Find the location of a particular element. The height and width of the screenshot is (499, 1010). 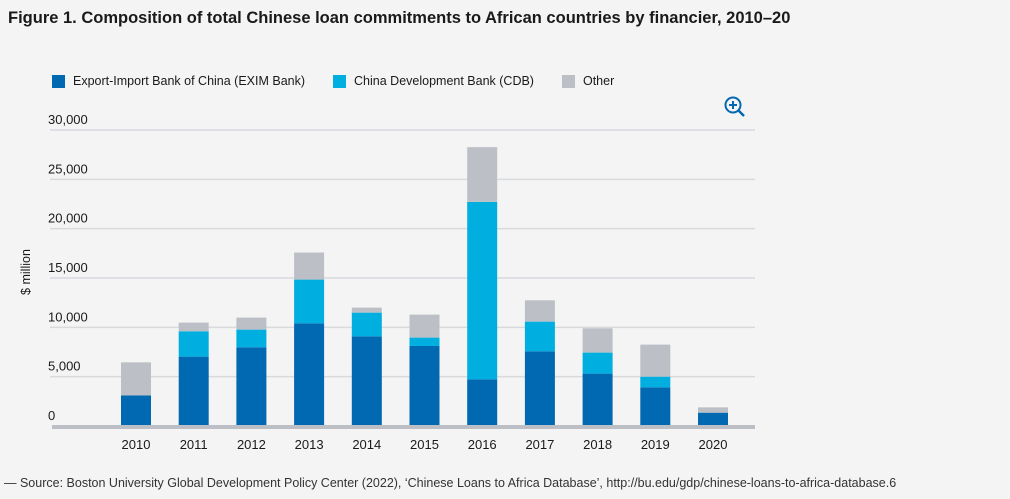

y-tick-label: 10,000 is located at coordinates (68, 316).